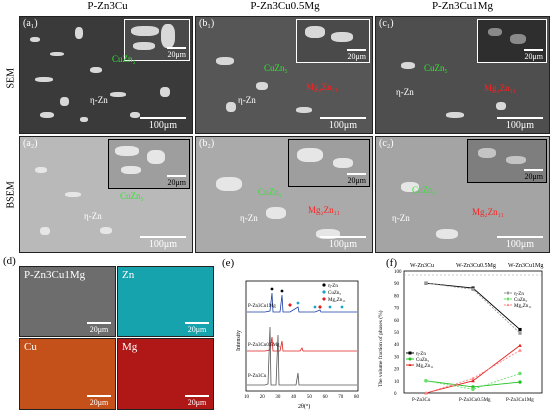 This screenshot has width=550, height=412. What do you see at coordinates (462, 194) in the screenshot?
I see `panel-c2: (c₂) 20μm CuZn₅ η-Zn Mg₂Zn₁₁ 100μm` at bounding box center [462, 194].